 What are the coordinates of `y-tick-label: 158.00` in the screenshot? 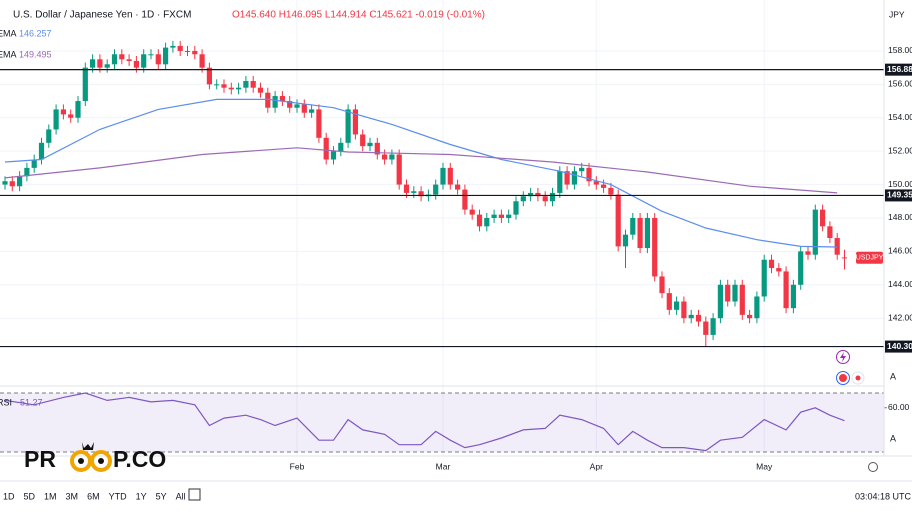 It's located at (900, 50).